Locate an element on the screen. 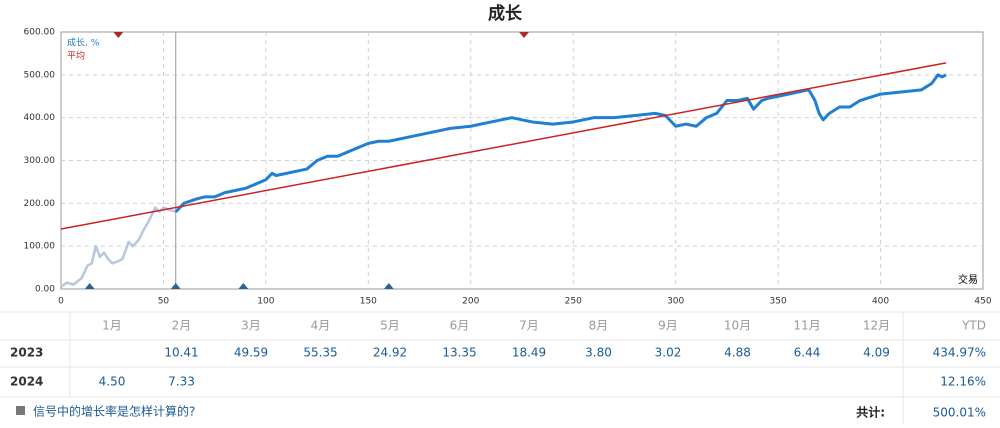  y-tick-label: 0.00 is located at coordinates (45, 290).